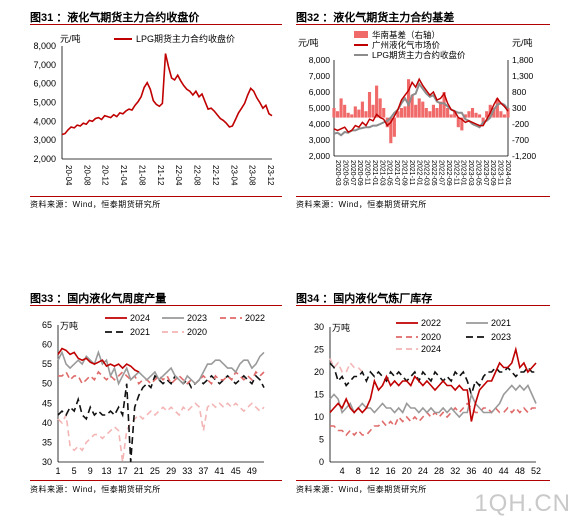 The width and height of the screenshot is (579, 524). What do you see at coordinates (47, 442) in the screenshot?
I see `y-tick-label: 35` at bounding box center [47, 442].